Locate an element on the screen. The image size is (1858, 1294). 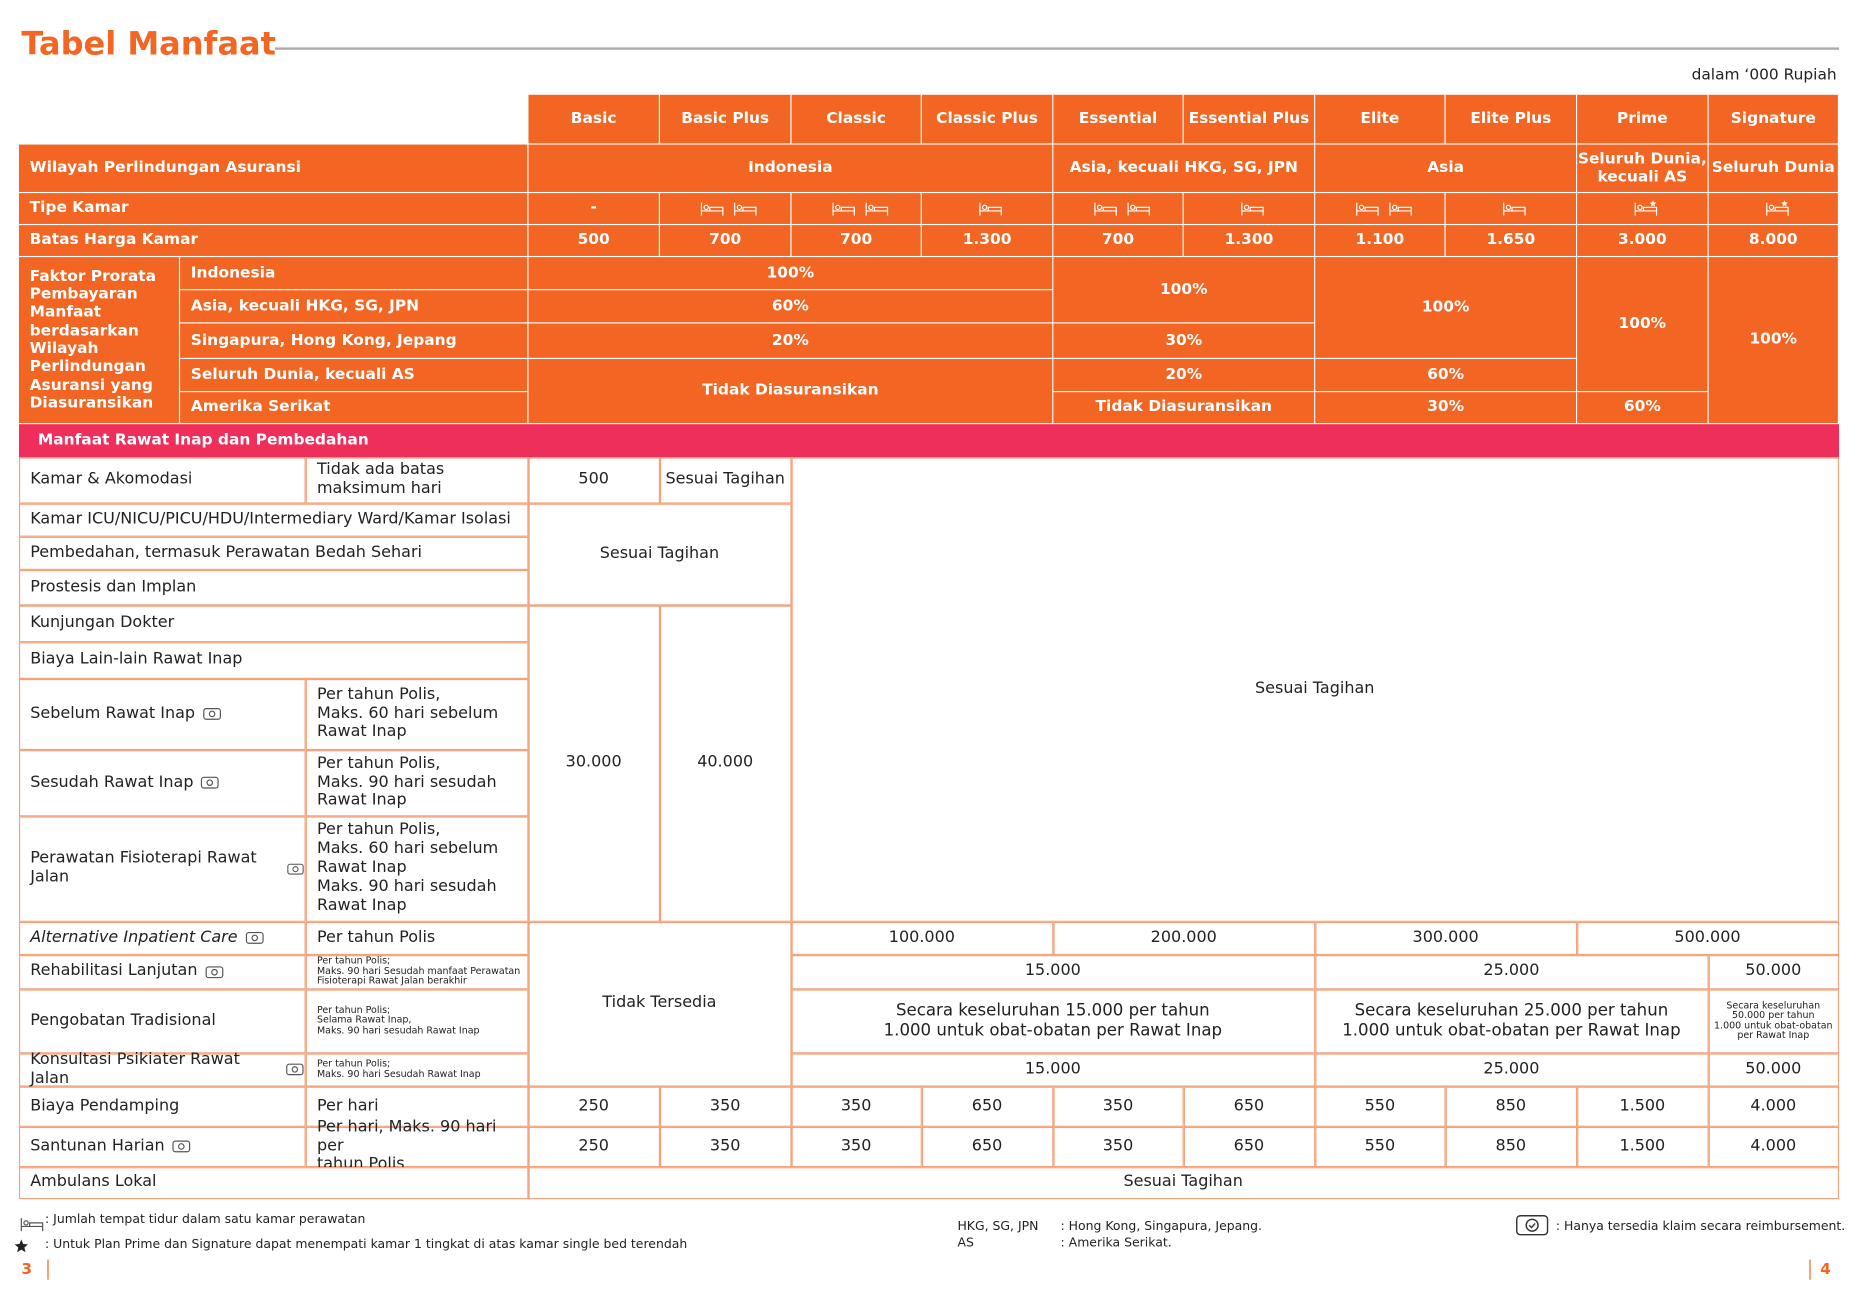
plan-header: Essential Plus is located at coordinates (1249, 119).